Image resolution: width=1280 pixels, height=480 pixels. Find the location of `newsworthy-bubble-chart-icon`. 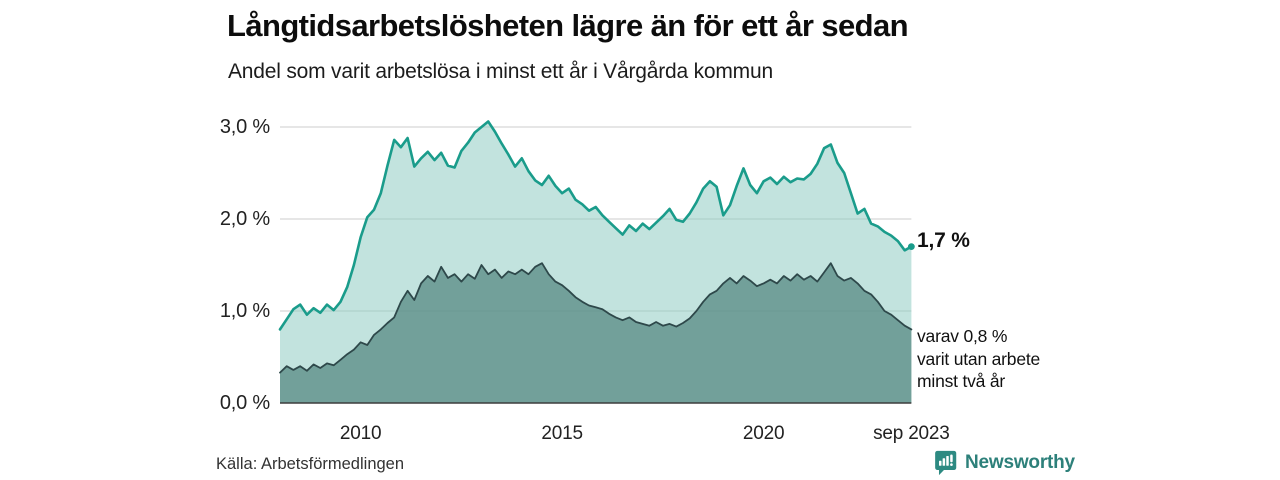

newsworthy-bubble-chart-icon is located at coordinates (945, 463).